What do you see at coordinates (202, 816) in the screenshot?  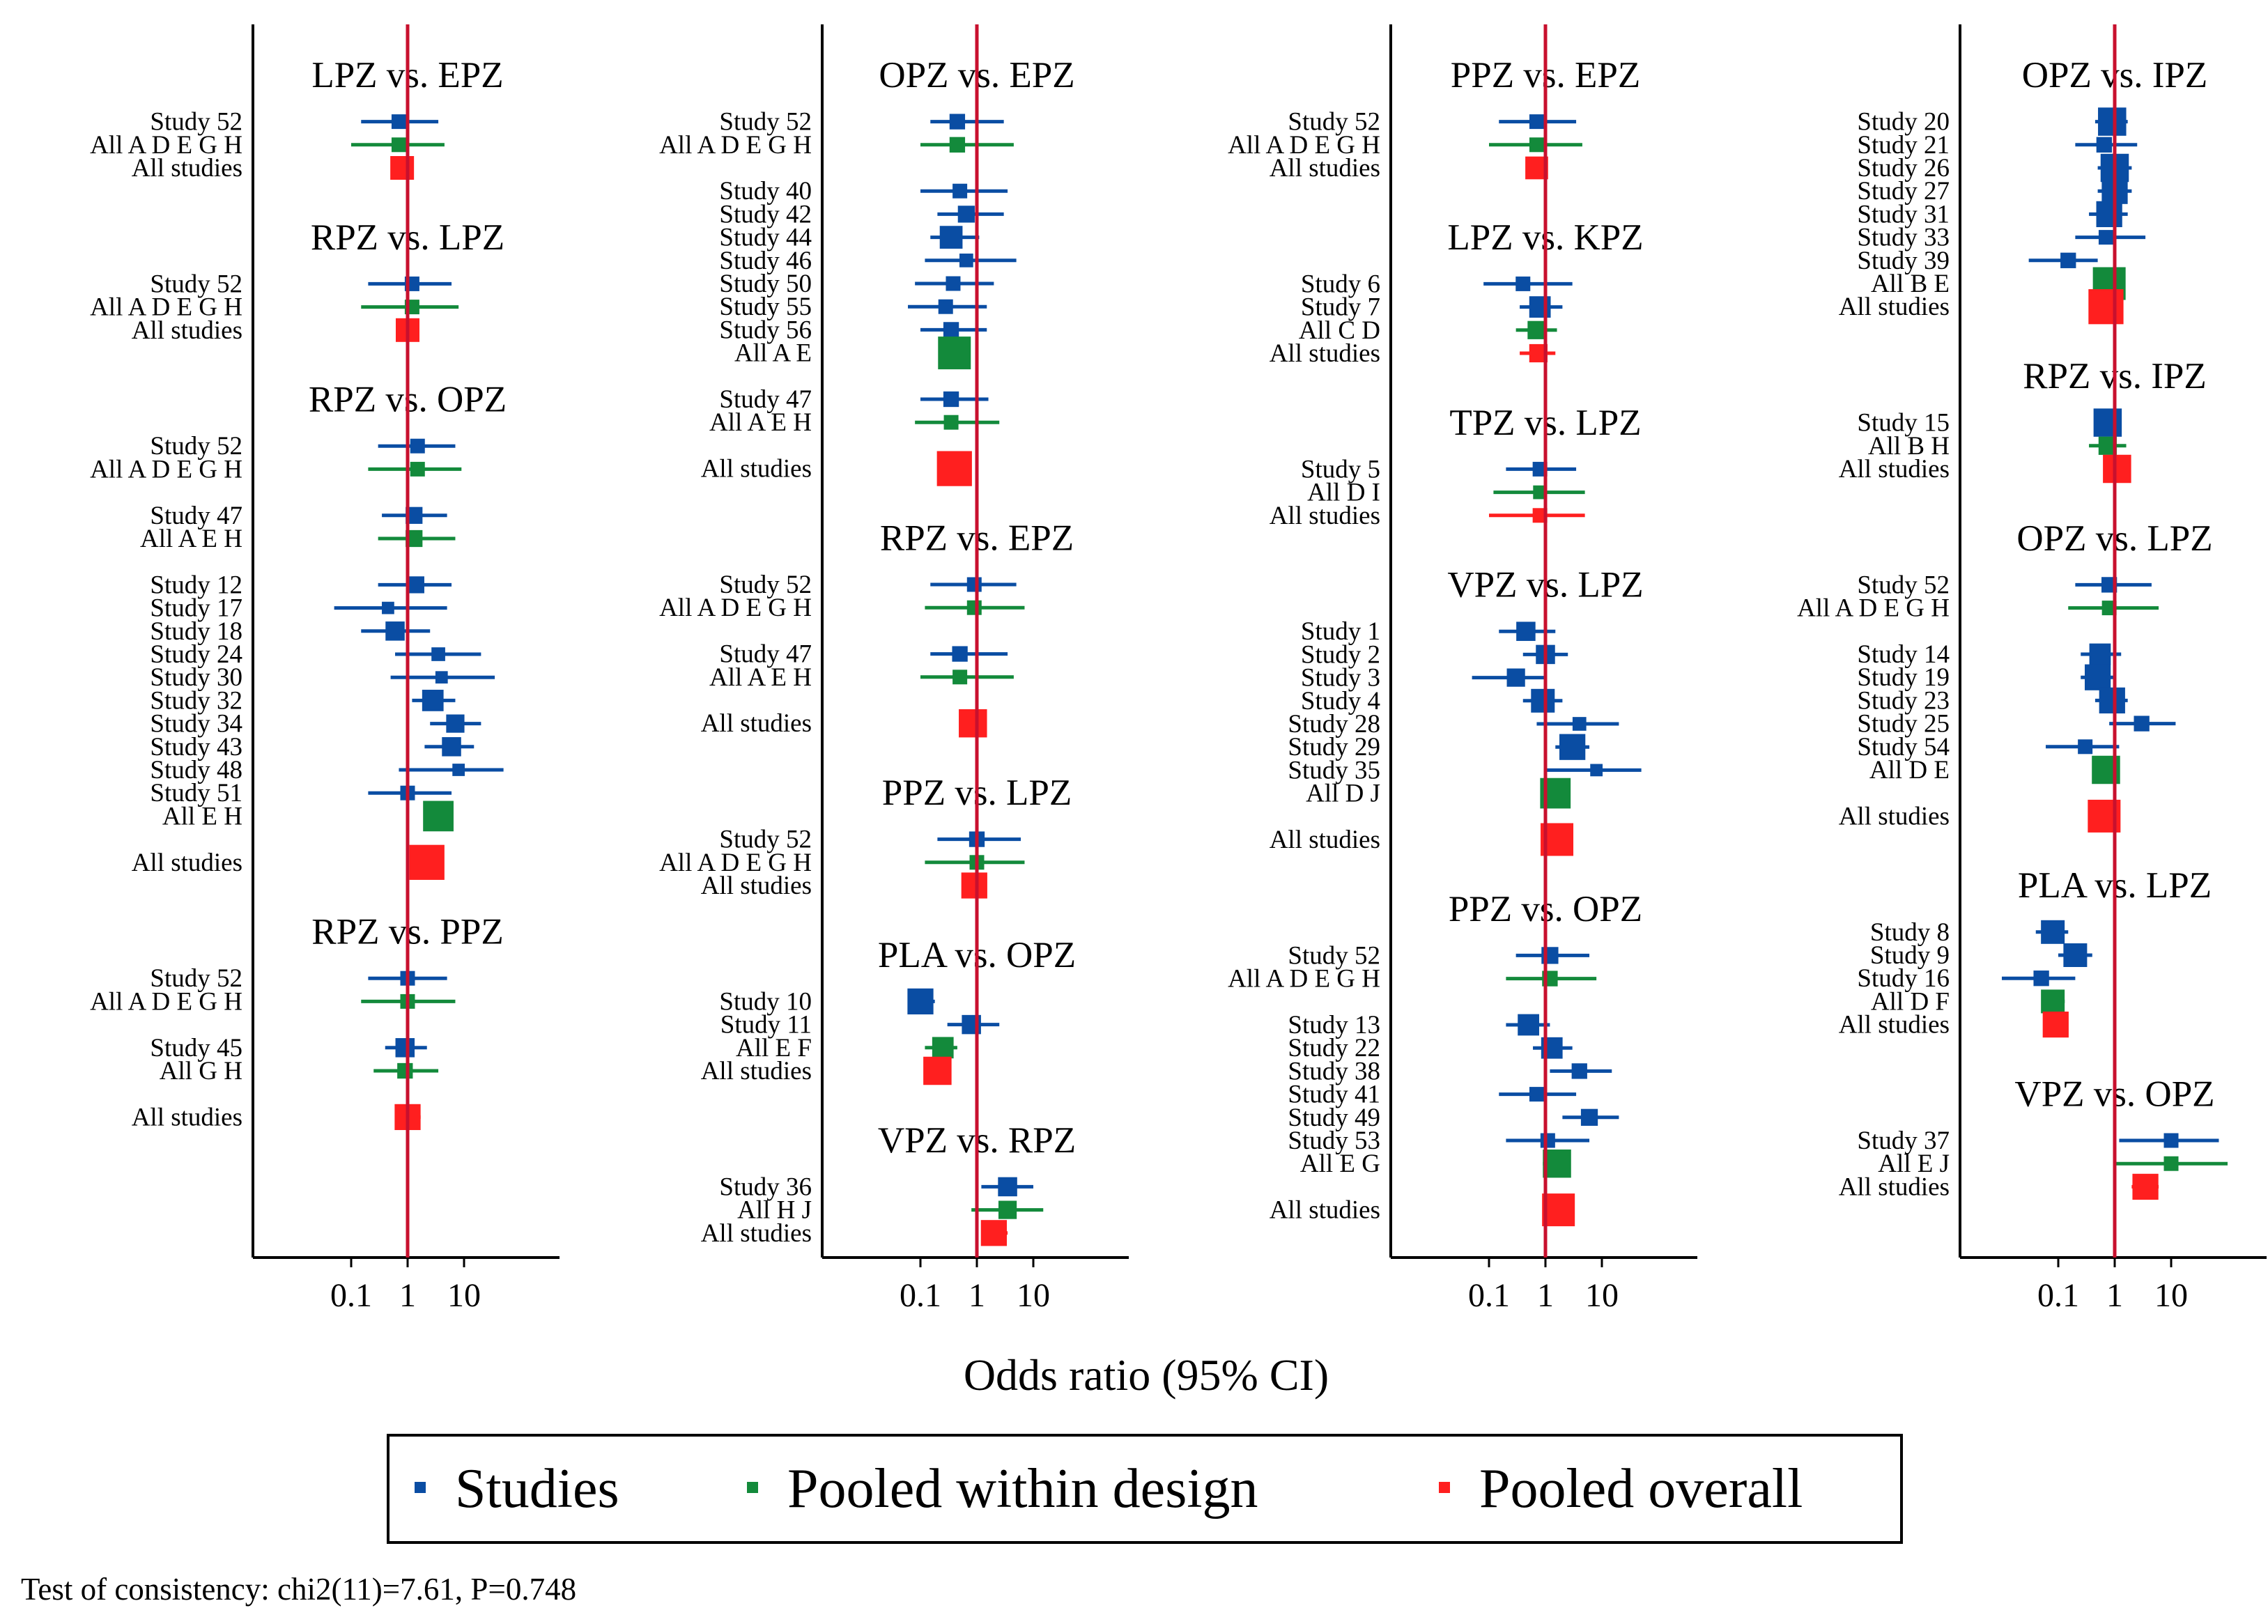 I see `row-label: All E H` at bounding box center [202, 816].